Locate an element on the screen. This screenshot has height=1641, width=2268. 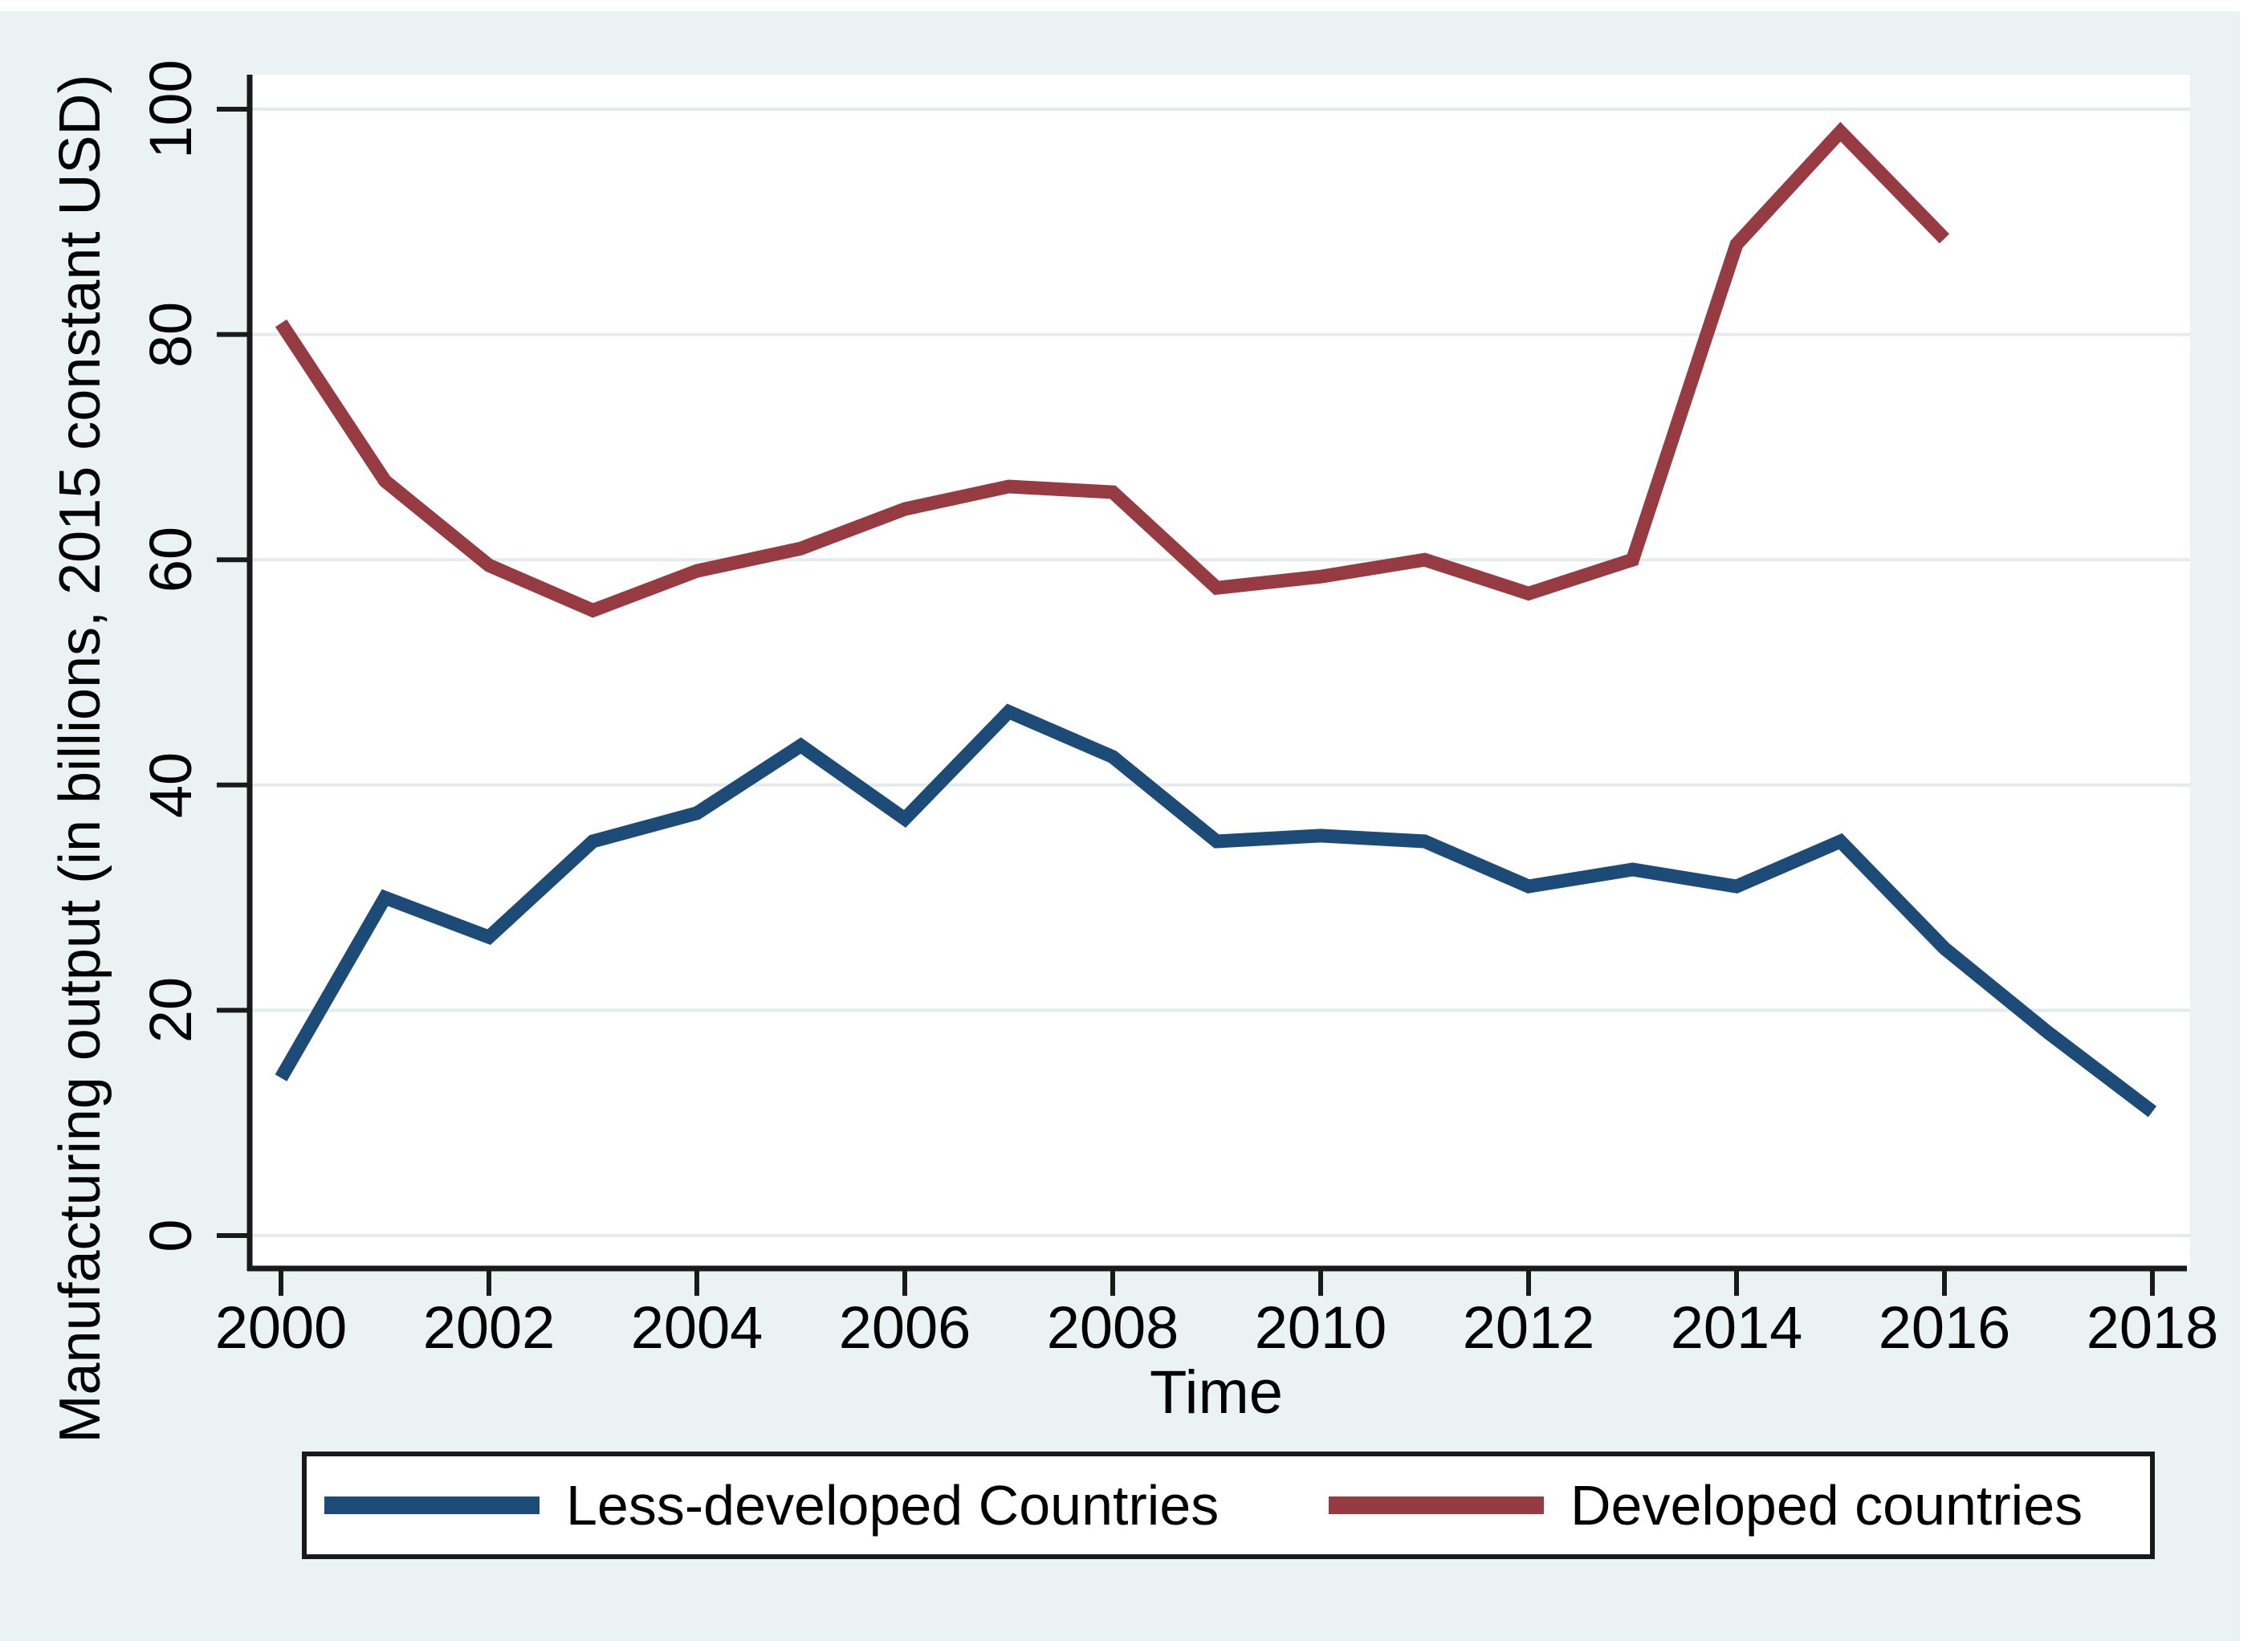
x-tick-label-2010: 2010 is located at coordinates (1320, 1327).